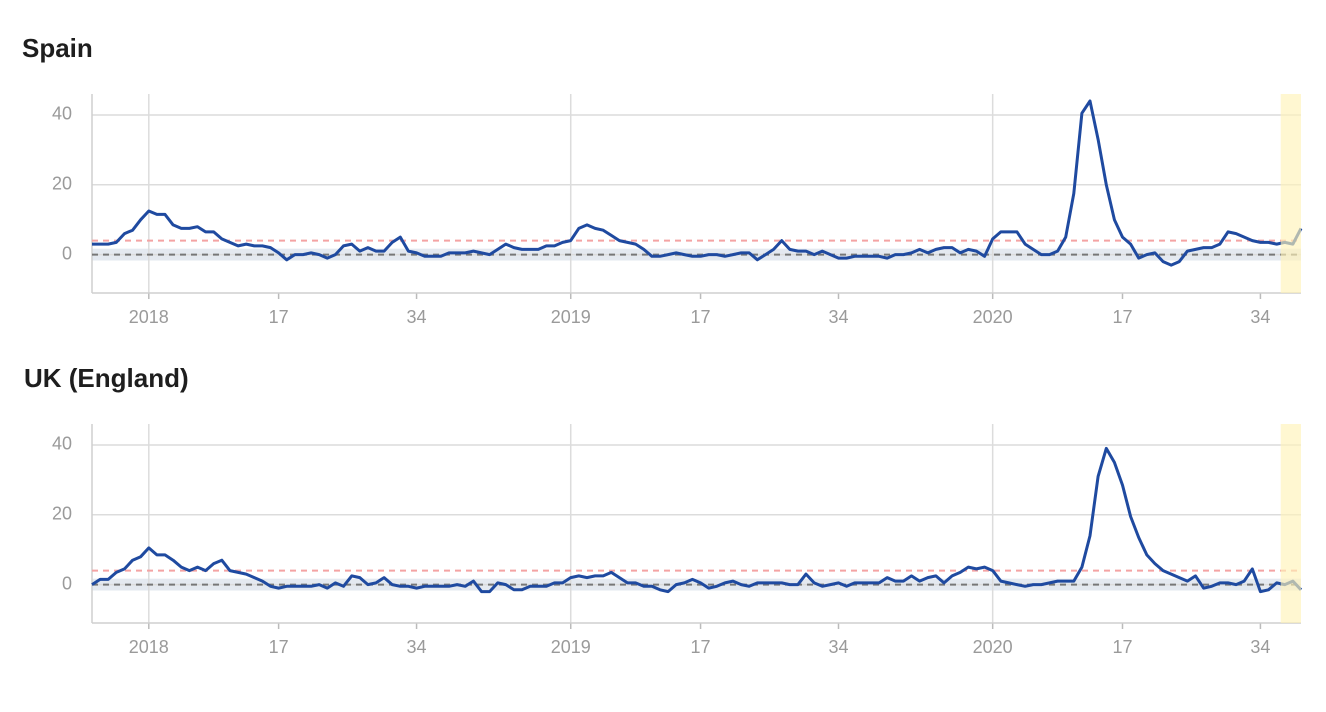  I want to click on chart-title: UK (England), so click(106, 378).